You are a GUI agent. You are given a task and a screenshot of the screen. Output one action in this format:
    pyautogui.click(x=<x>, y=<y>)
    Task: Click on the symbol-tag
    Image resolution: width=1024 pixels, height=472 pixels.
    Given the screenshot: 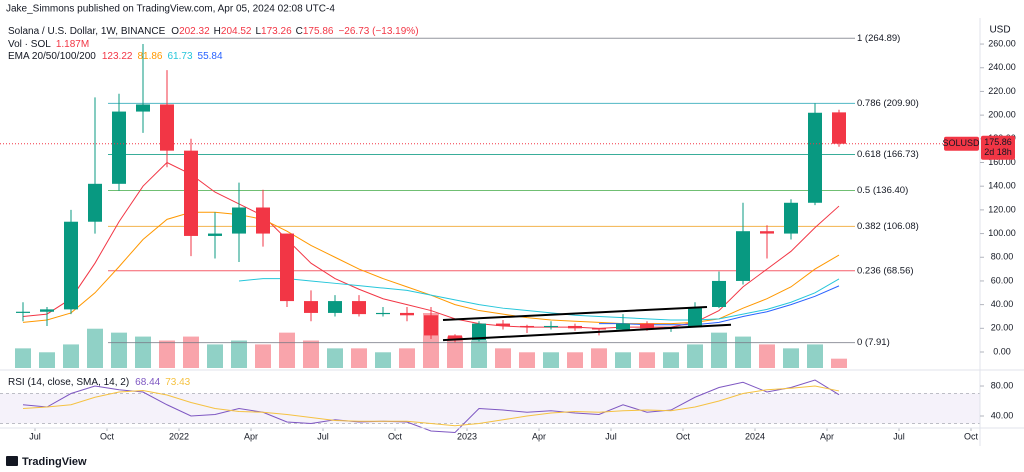 What is the action you would take?
    pyautogui.click(x=961, y=143)
    